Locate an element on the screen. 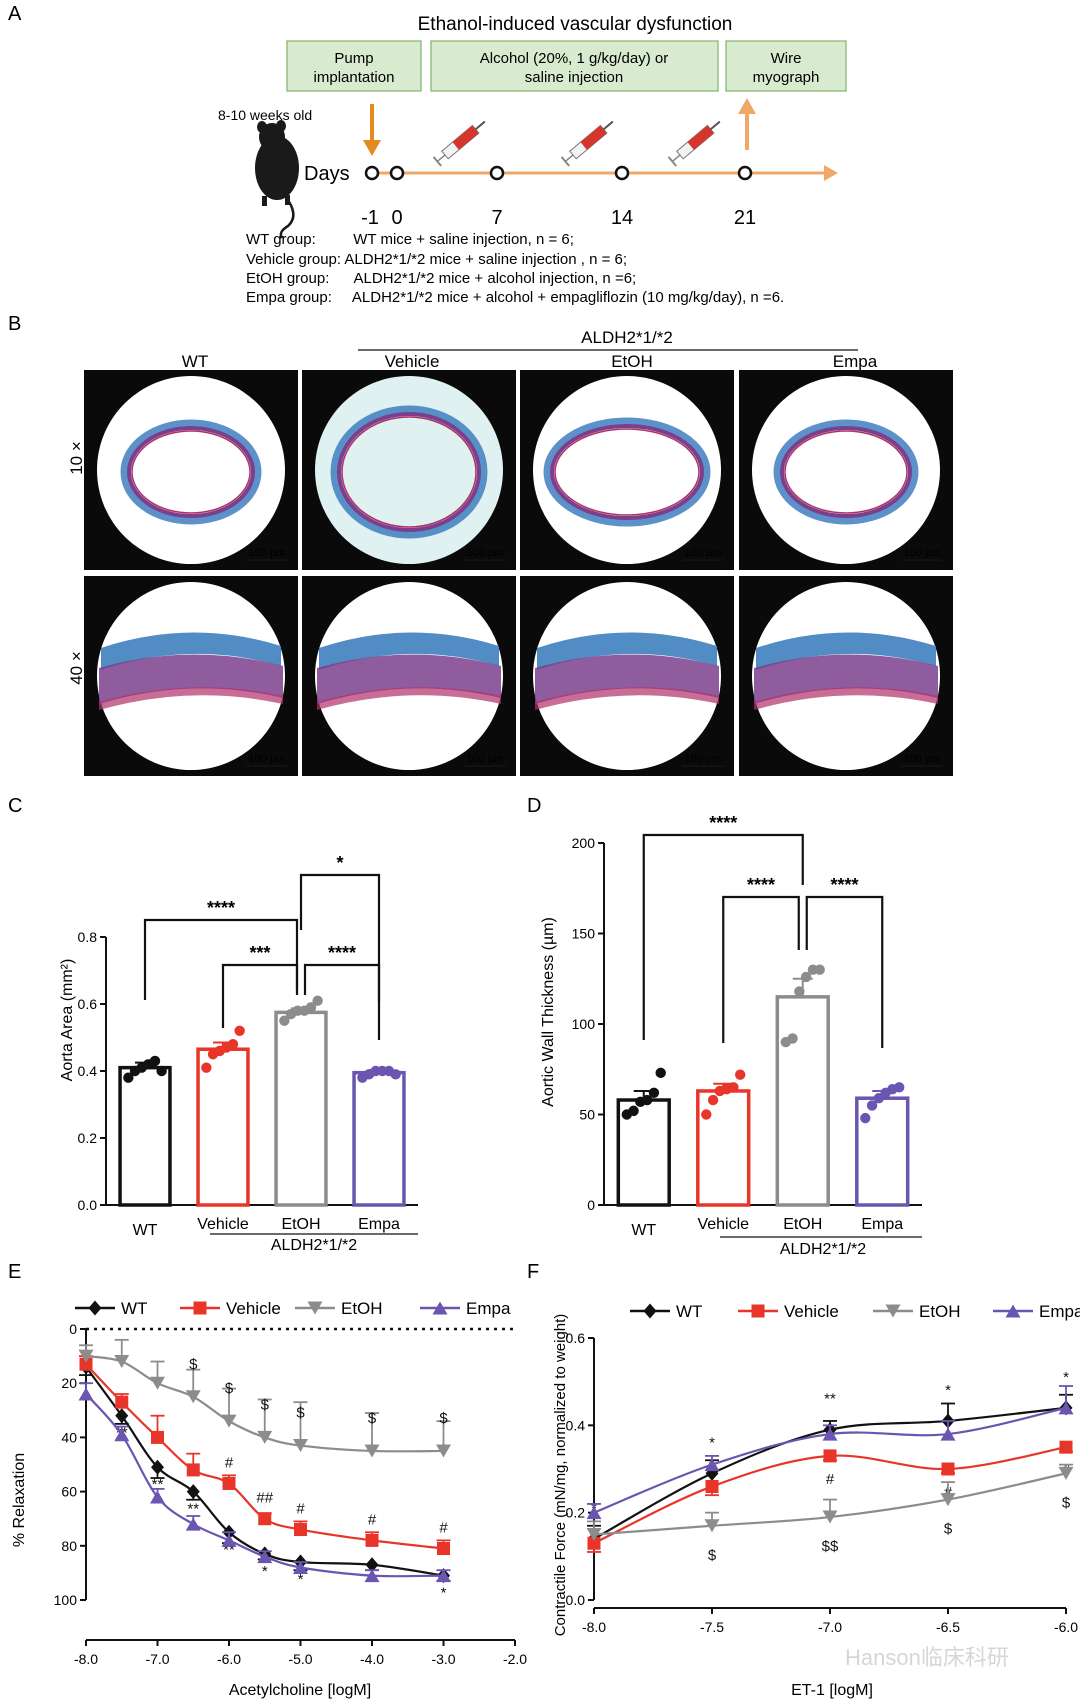  x-tick-label: -6.5 is located at coordinates (948, 1627).